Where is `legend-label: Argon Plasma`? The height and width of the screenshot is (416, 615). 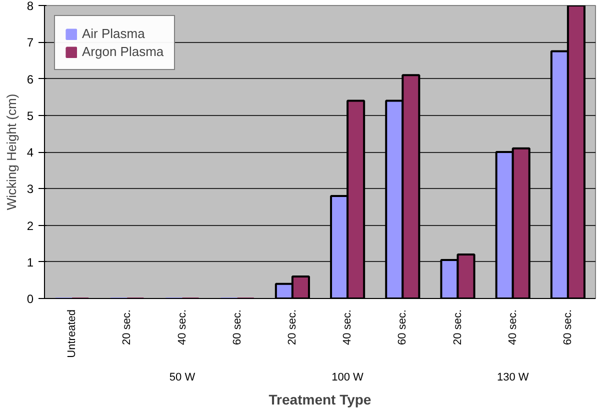 legend-label: Argon Plasma is located at coordinates (123, 51).